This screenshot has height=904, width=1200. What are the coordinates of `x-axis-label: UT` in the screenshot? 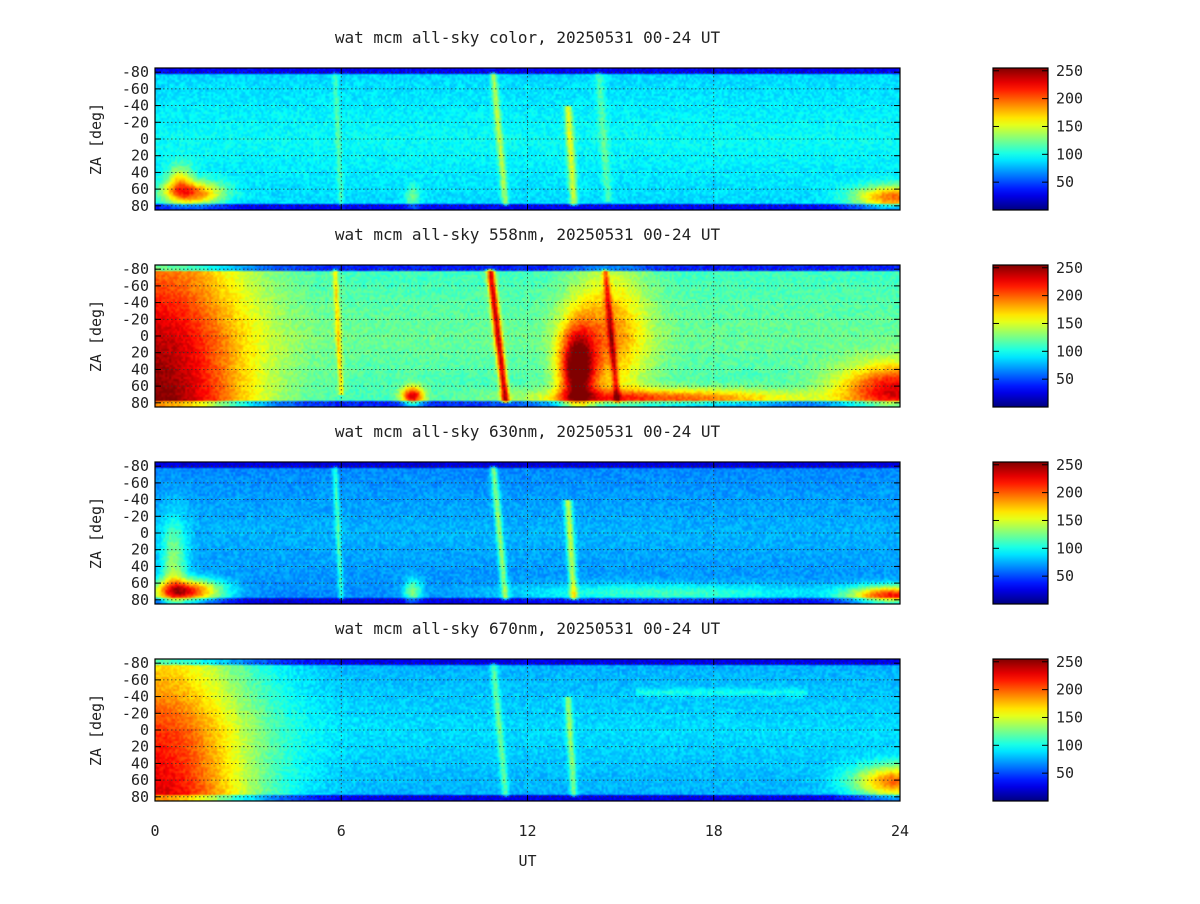 It's located at (527, 861).